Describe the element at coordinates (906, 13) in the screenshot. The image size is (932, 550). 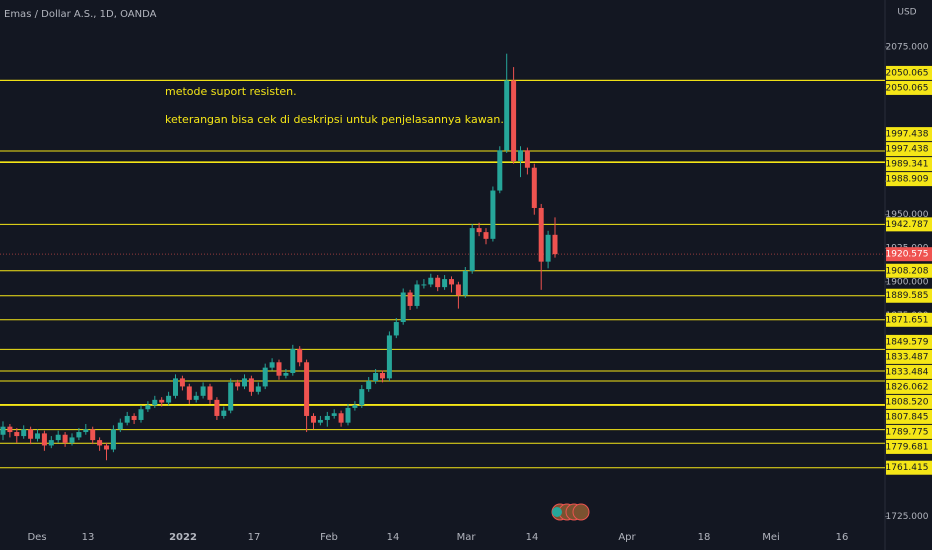
I see `currency: USD` at that location.